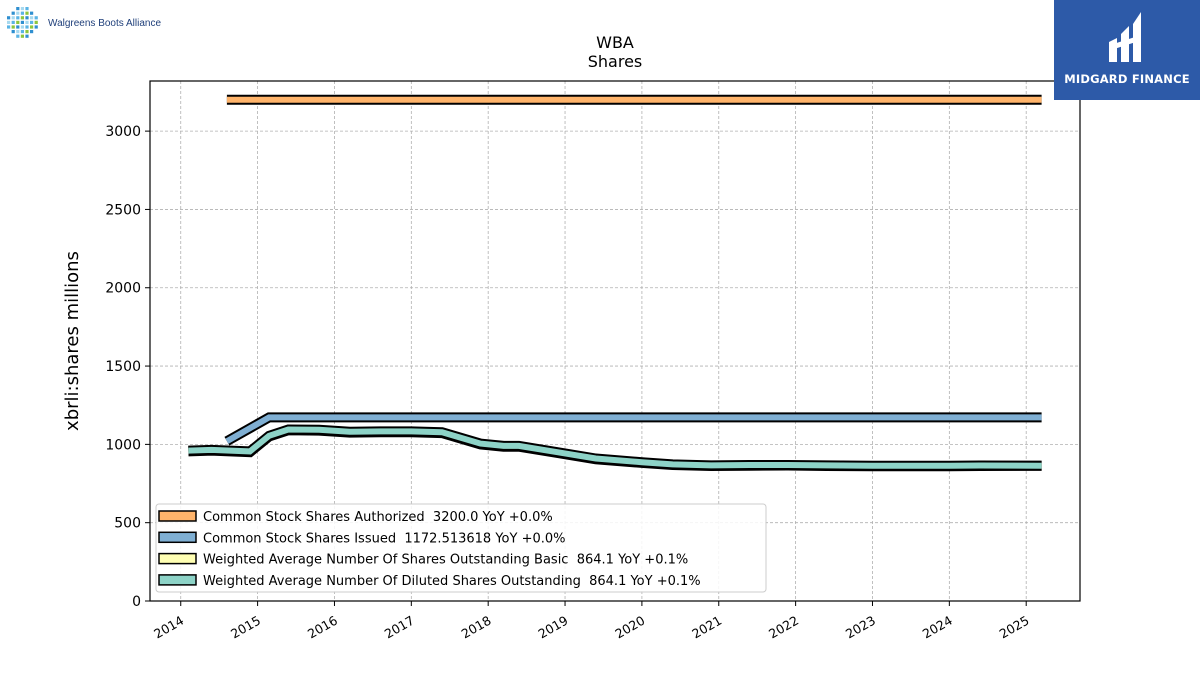 This screenshot has height=675, width=1200. Describe the element at coordinates (1125, 37) in the screenshot. I see `brand-logo-icon` at that location.